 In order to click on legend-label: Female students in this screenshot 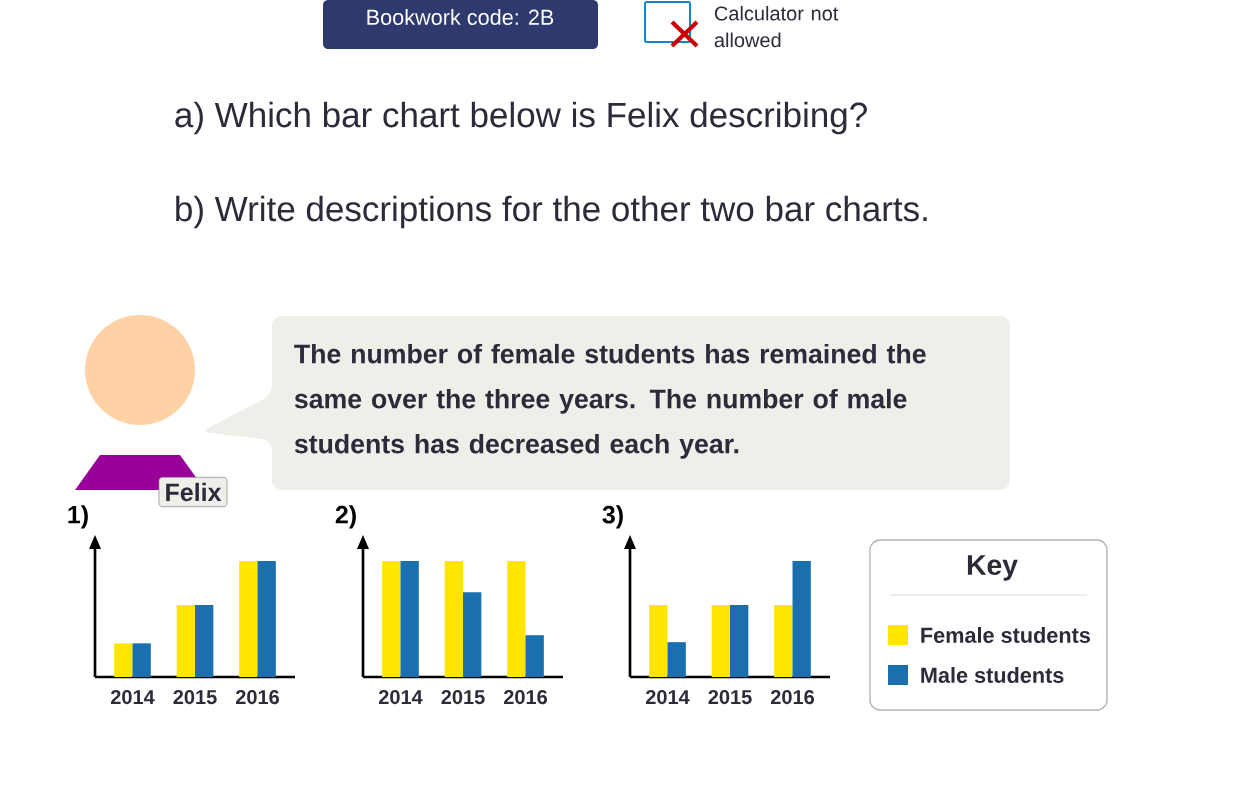, I will do `click(1005, 635)`.